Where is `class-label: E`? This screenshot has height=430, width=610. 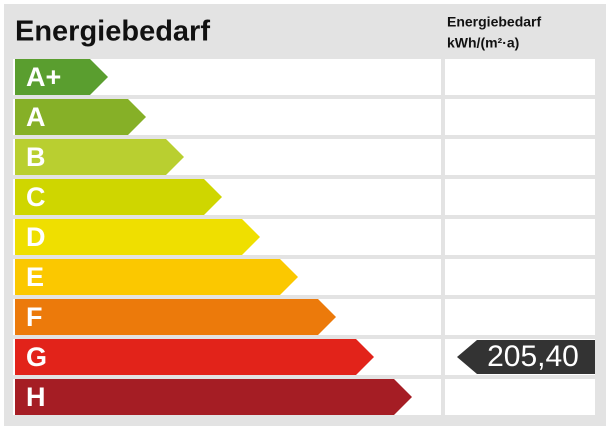
class-label: E is located at coordinates (35, 277).